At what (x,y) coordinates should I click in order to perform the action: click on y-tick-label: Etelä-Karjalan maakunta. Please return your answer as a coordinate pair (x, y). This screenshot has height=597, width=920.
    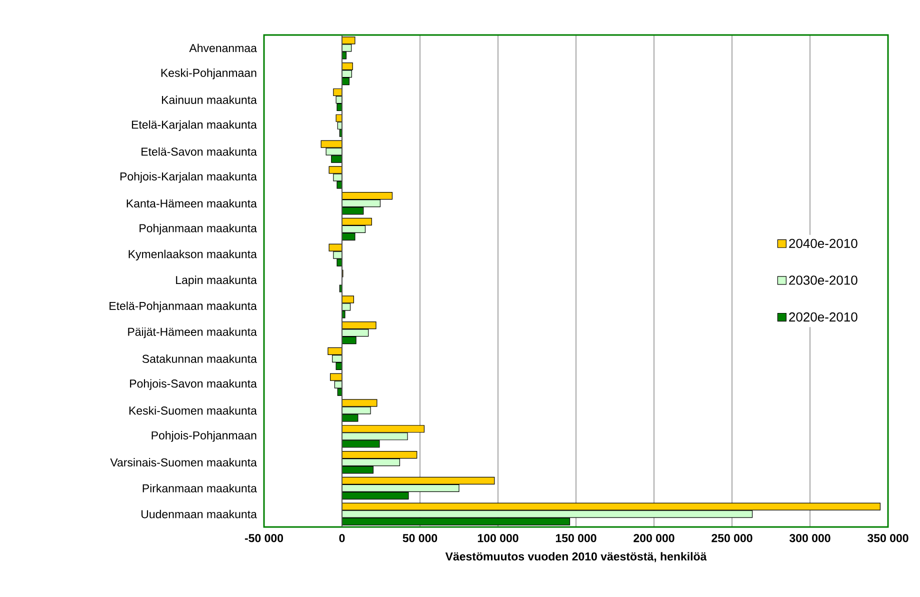
    Looking at the image, I should click on (194, 125).